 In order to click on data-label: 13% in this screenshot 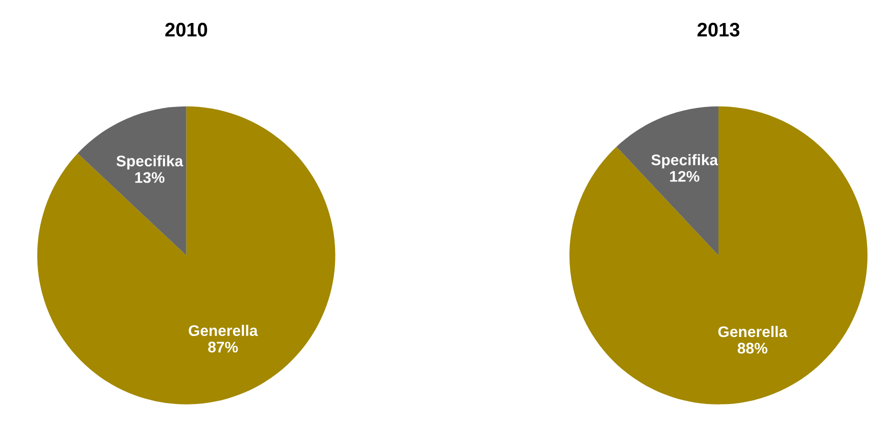, I will do `click(149, 177)`.